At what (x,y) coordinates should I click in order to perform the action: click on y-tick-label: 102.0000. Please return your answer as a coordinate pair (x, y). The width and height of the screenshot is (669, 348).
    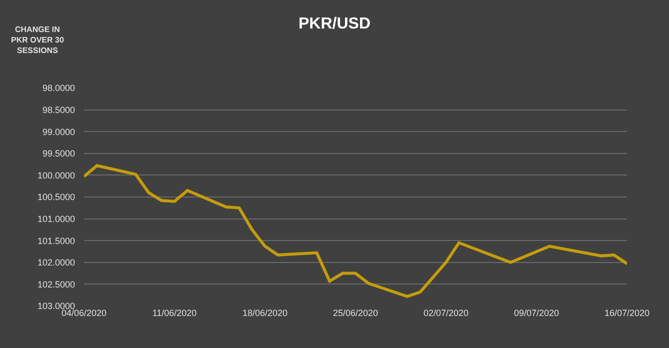
    Looking at the image, I should click on (56, 263).